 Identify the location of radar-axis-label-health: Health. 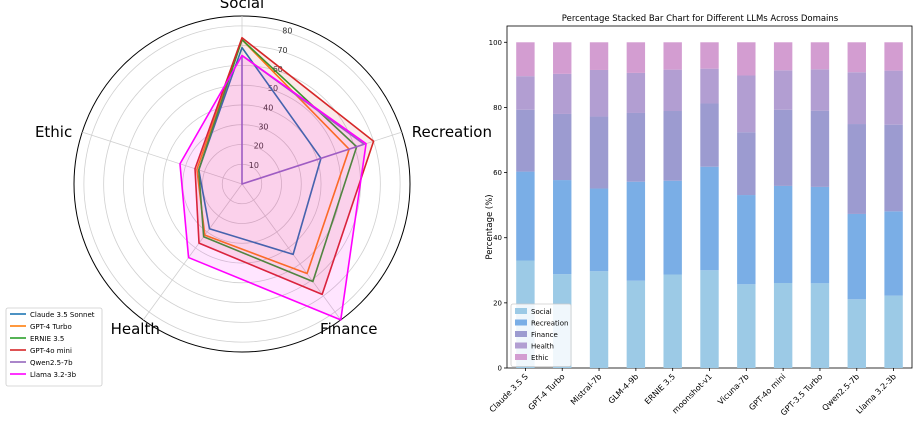
(135, 329).